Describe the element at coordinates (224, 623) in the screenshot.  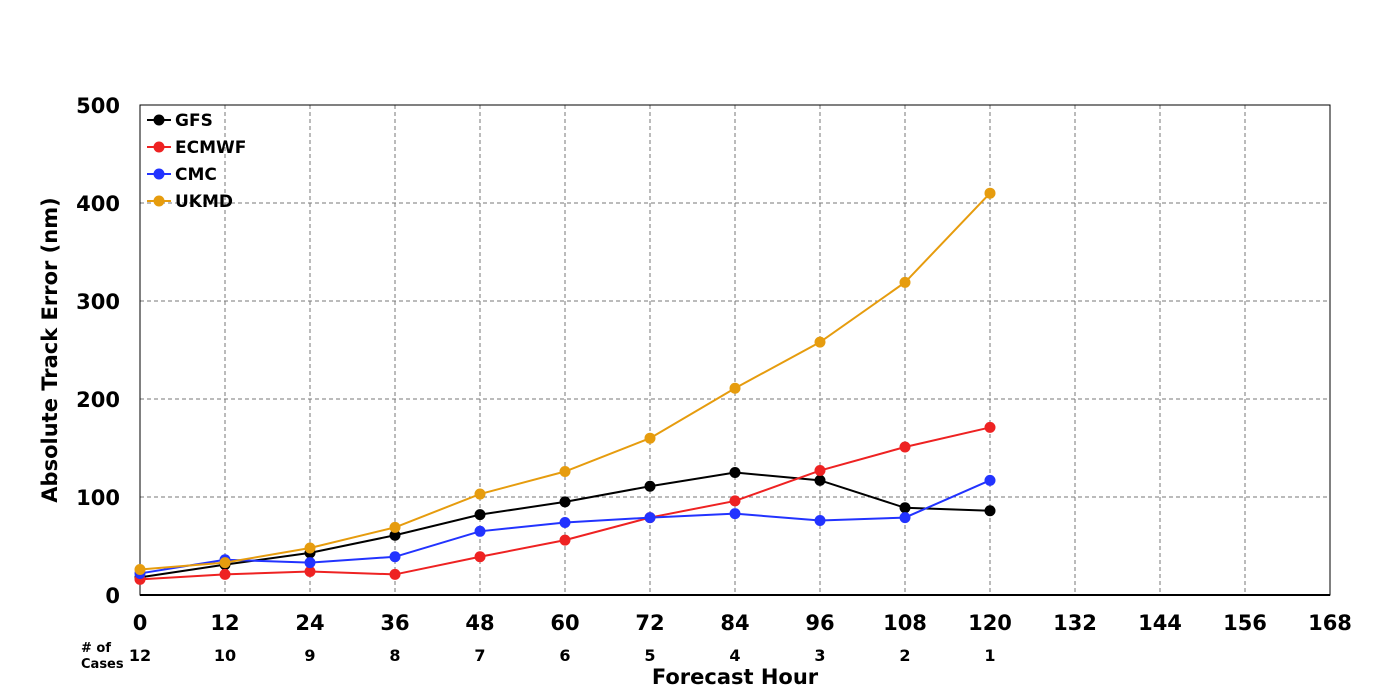
I see `x-tick-label: 12` at that location.